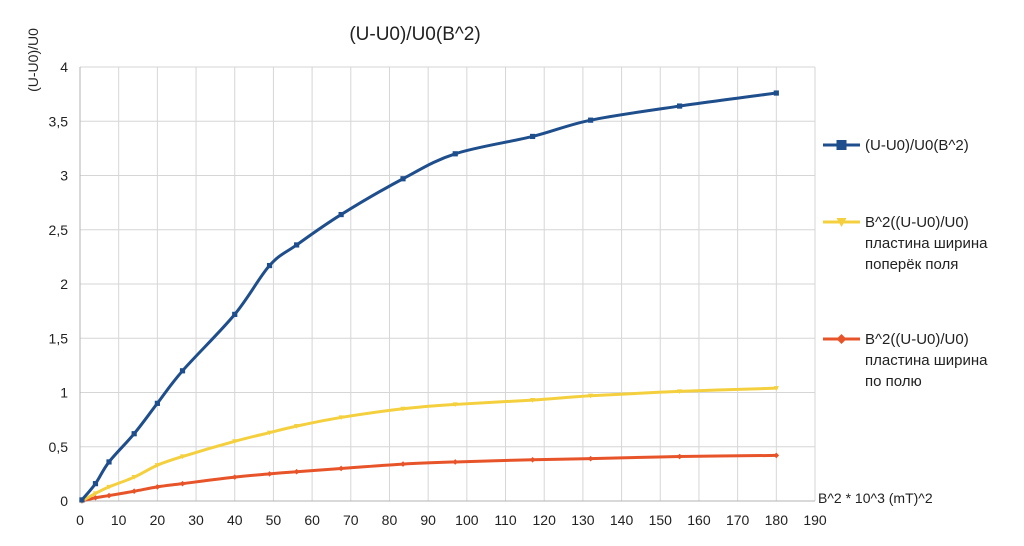 The image size is (1024, 546). I want to click on y-tick-label: 2,5, so click(59, 230).